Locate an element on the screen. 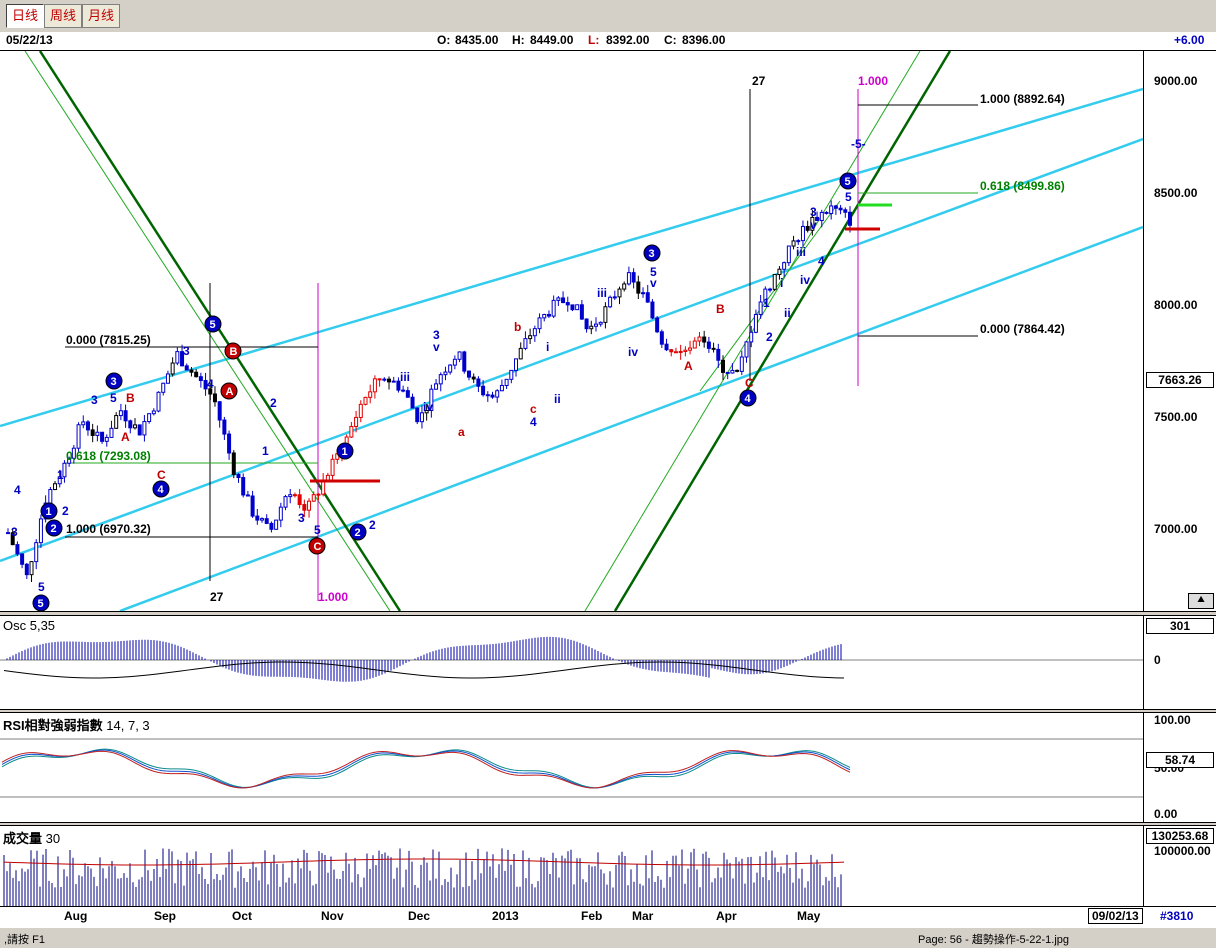 Image resolution: width=1216 pixels, height=948 pixels. fib-label: 0.000 (7815.25) is located at coordinates (108, 340).